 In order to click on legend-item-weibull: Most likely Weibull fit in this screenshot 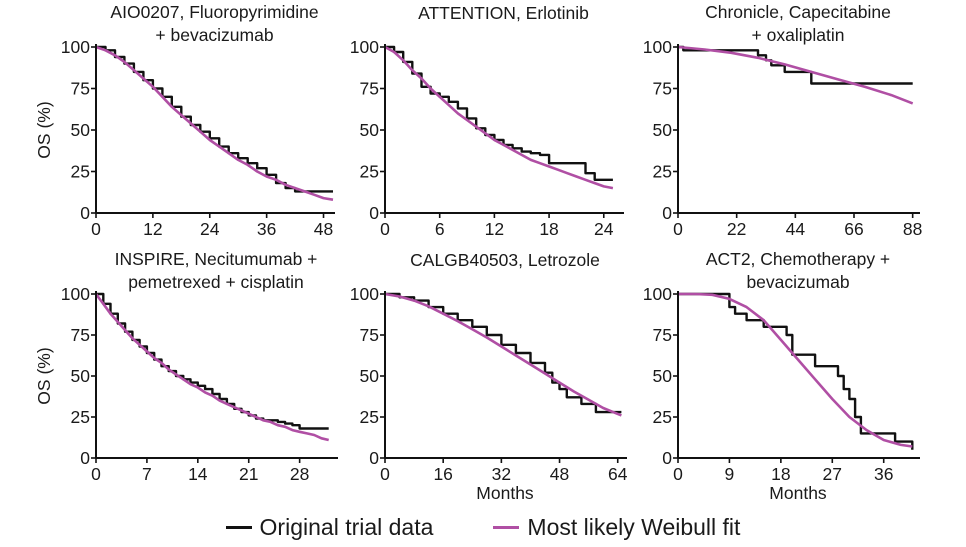, I will do `click(616, 527)`.